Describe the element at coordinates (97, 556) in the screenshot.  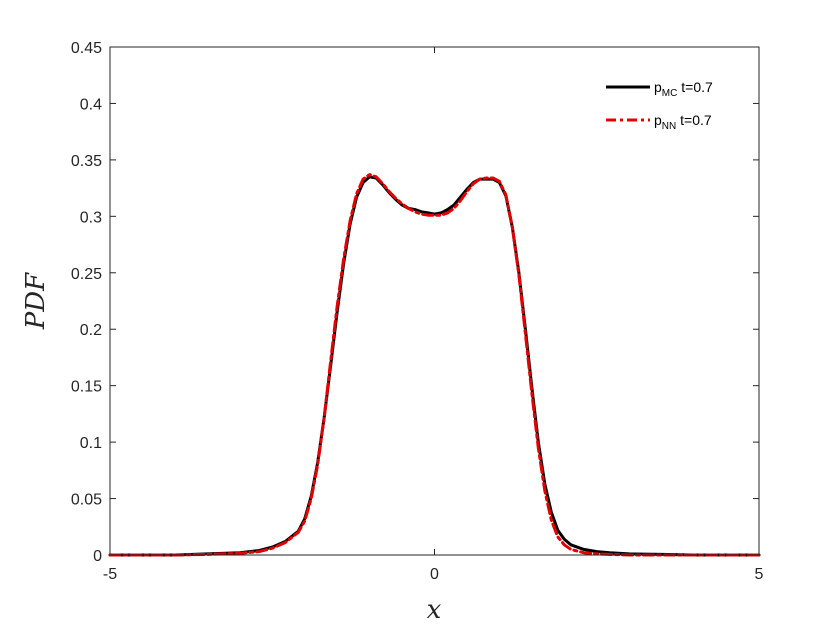
I see `y-tick-label: 0` at that location.